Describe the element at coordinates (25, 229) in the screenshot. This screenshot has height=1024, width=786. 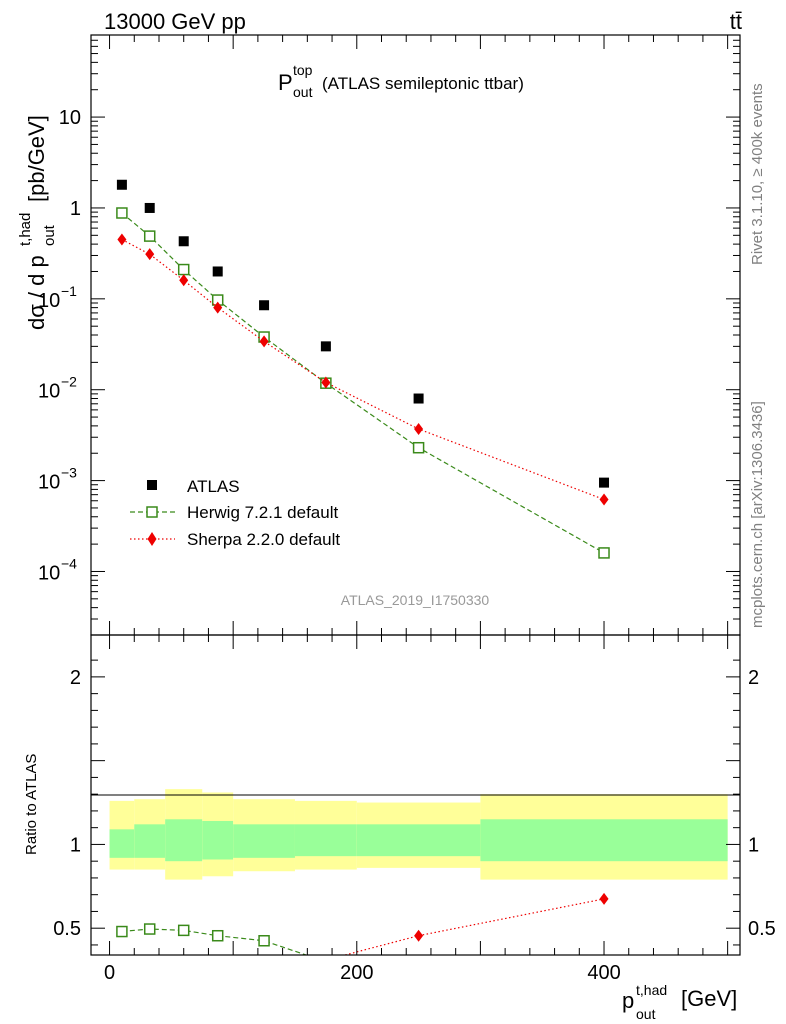
I see `ylabel-sup: t,had` at that location.